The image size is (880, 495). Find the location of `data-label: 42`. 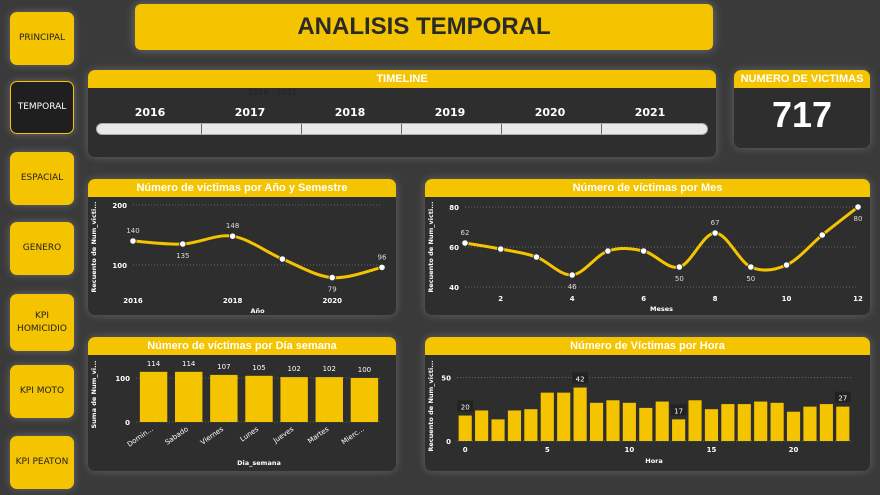

data-label: 42 is located at coordinates (580, 380).